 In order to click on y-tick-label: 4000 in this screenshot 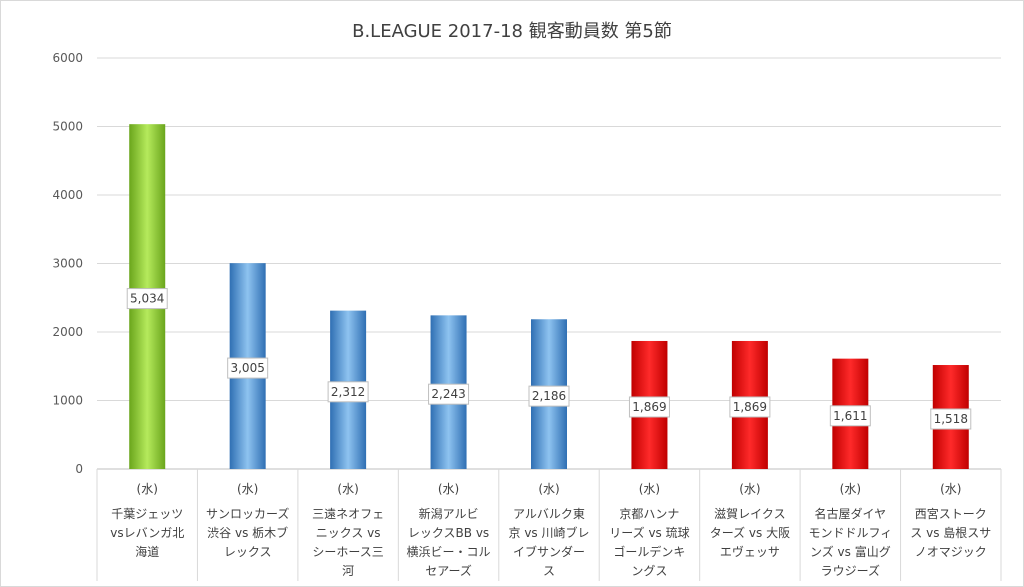, I will do `click(67, 195)`.